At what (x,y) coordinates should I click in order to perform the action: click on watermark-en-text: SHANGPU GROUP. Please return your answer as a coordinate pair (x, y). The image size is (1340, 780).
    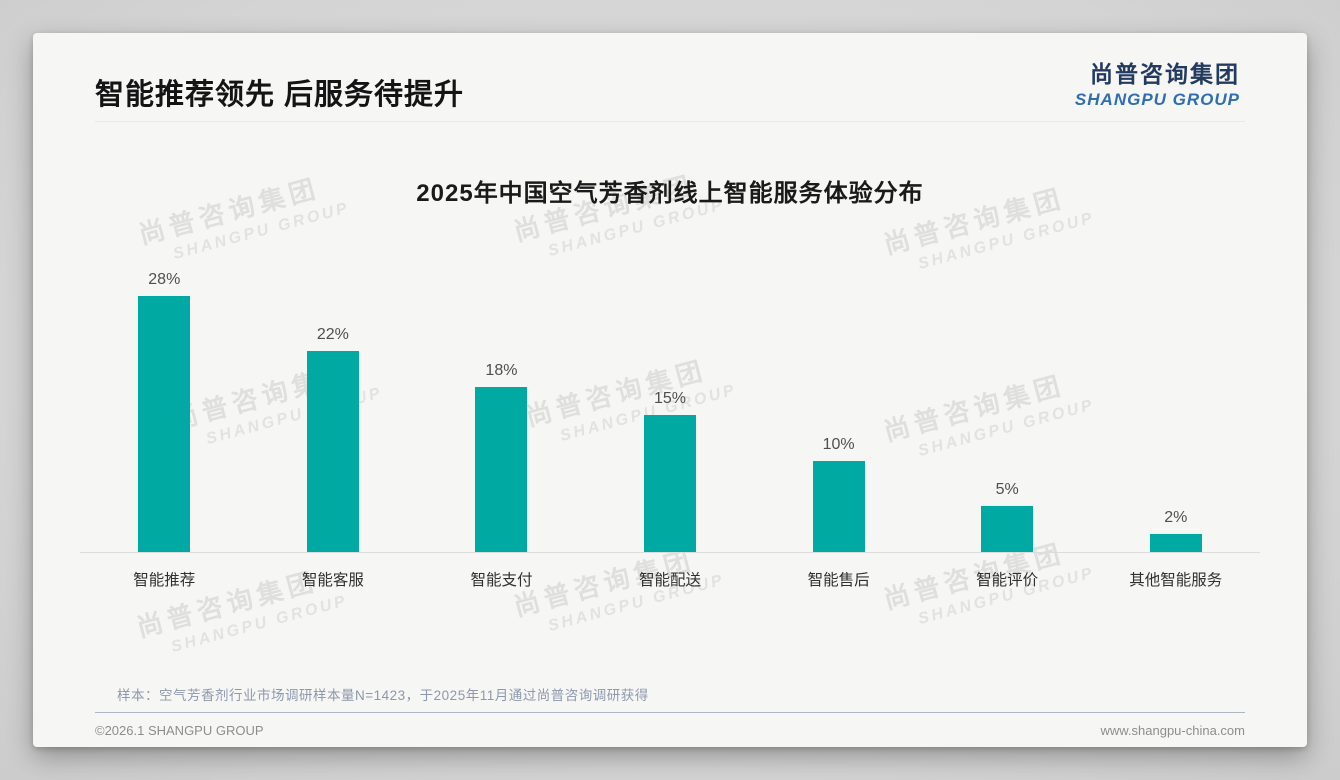
    Looking at the image, I should click on (259, 624).